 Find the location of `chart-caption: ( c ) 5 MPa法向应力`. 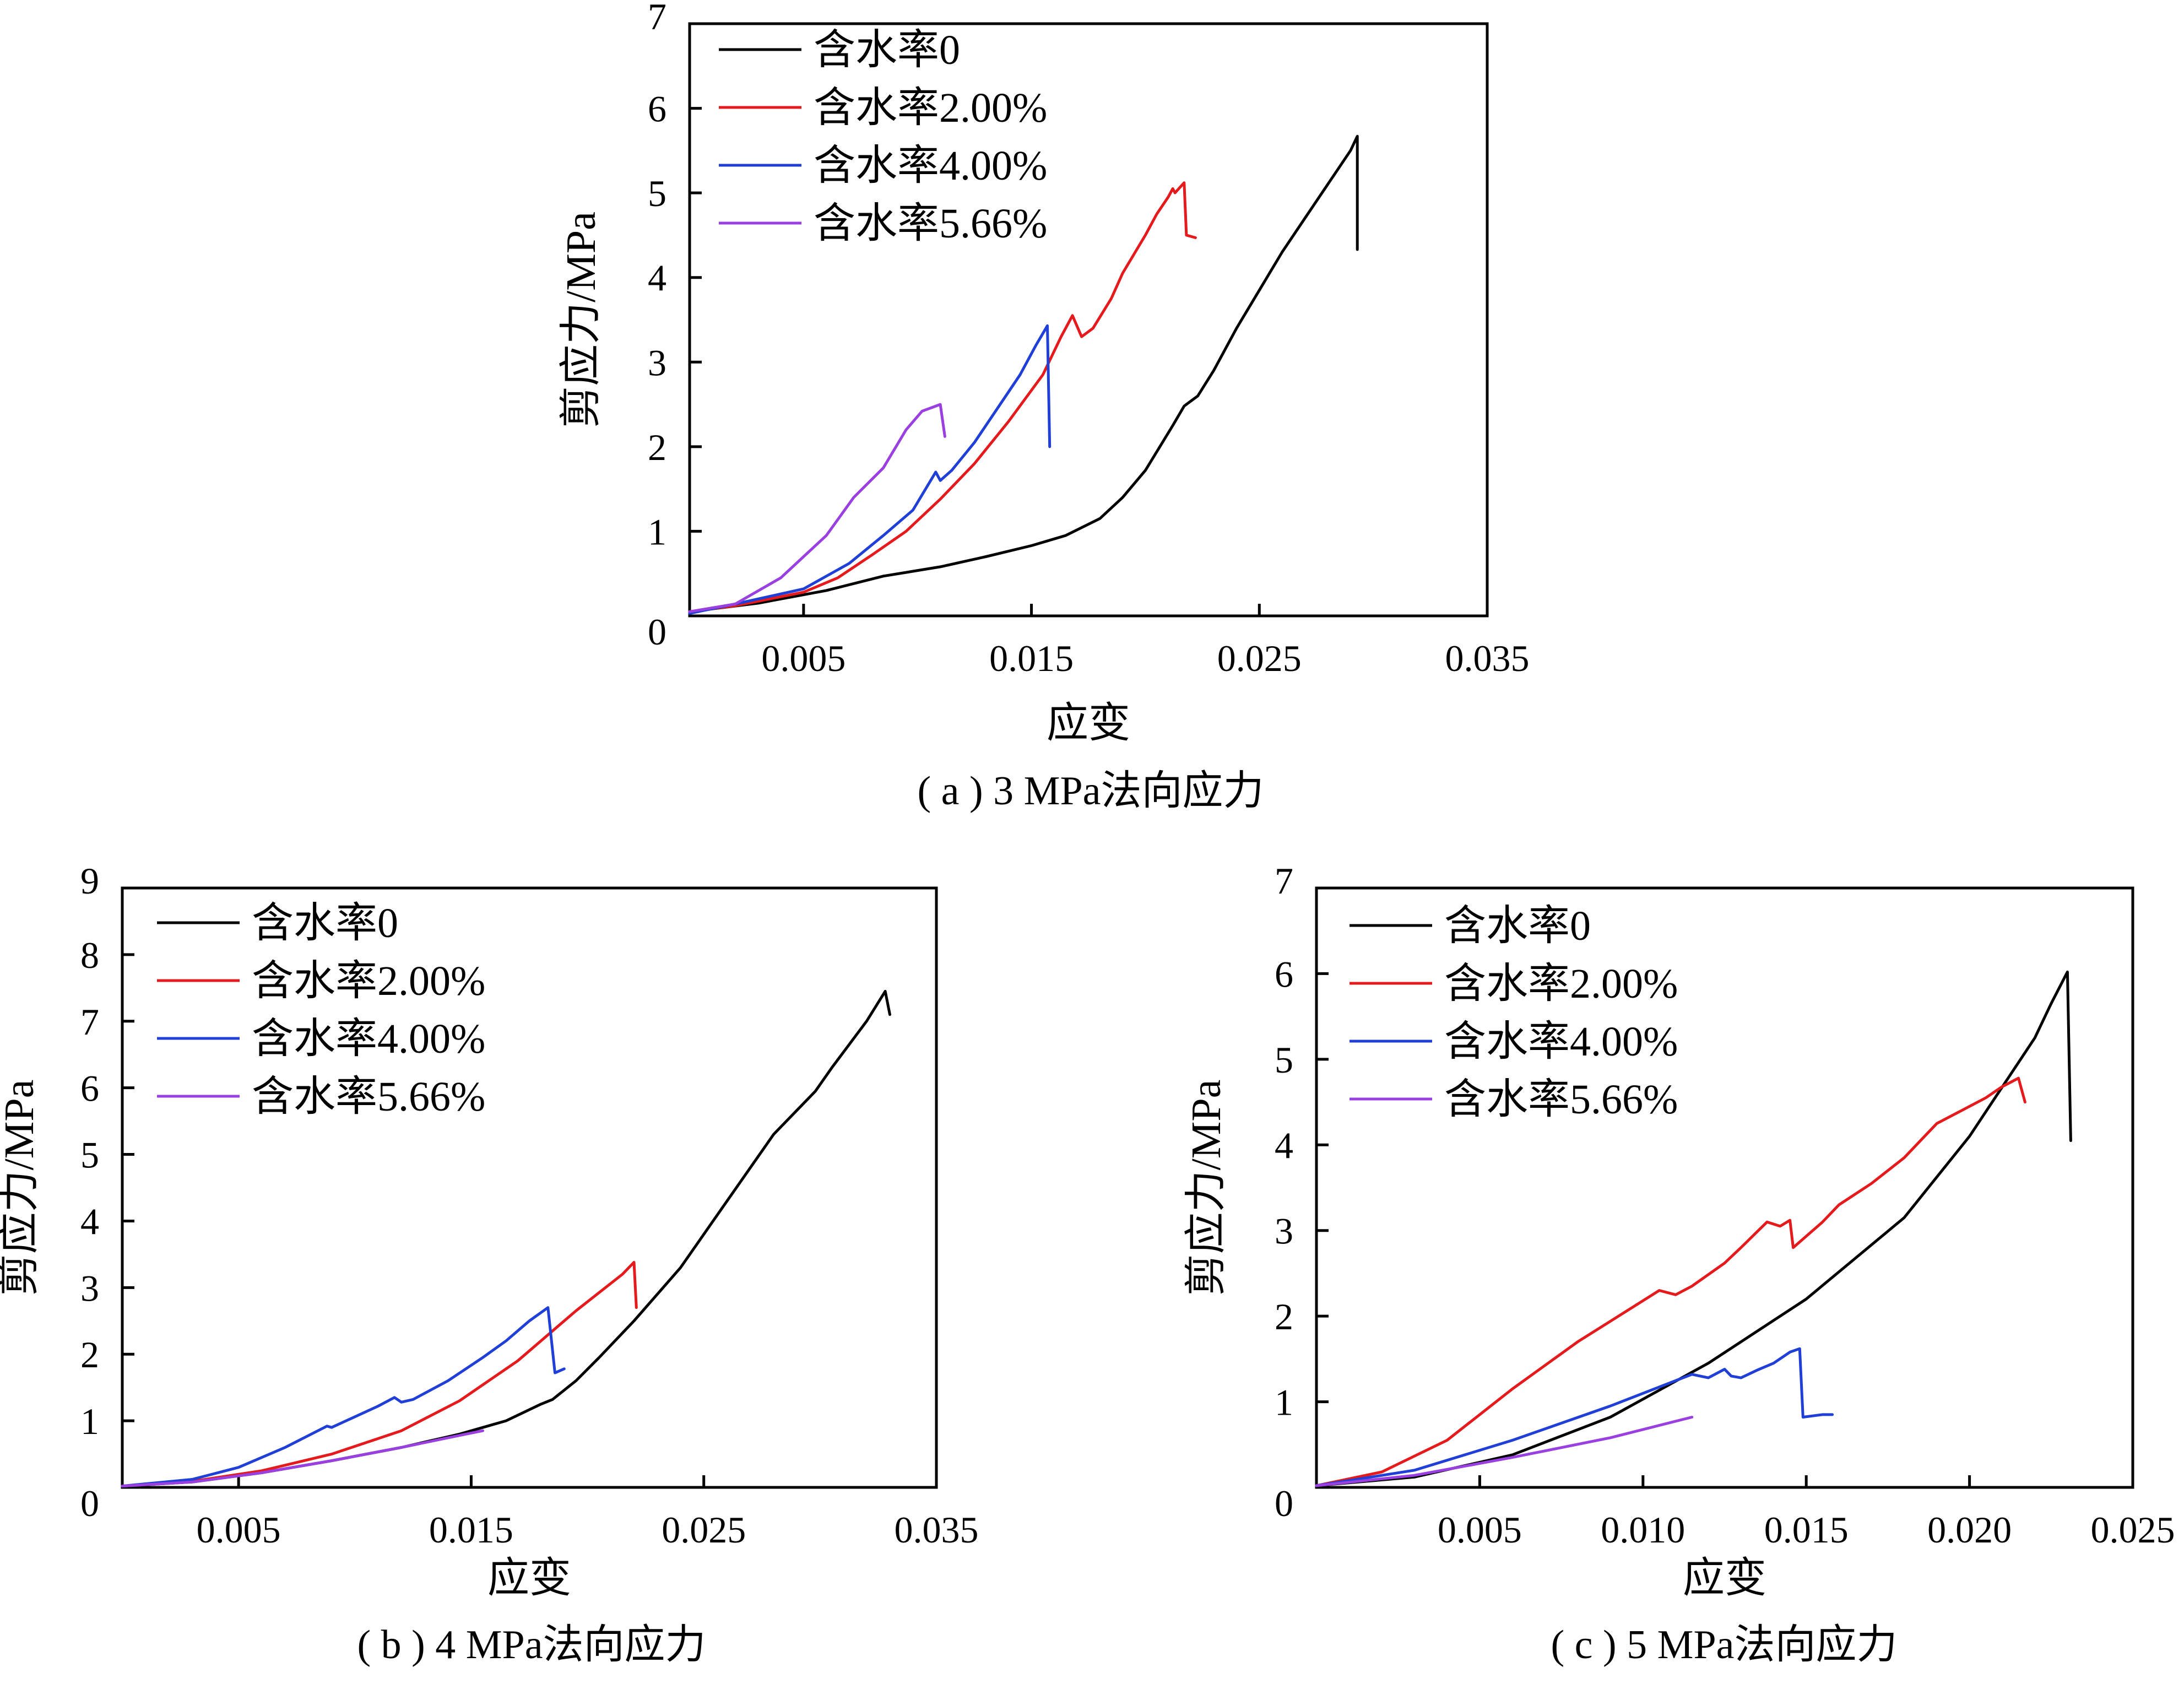

chart-caption: ( c ) 5 MPa法向应力 is located at coordinates (1724, 1645).